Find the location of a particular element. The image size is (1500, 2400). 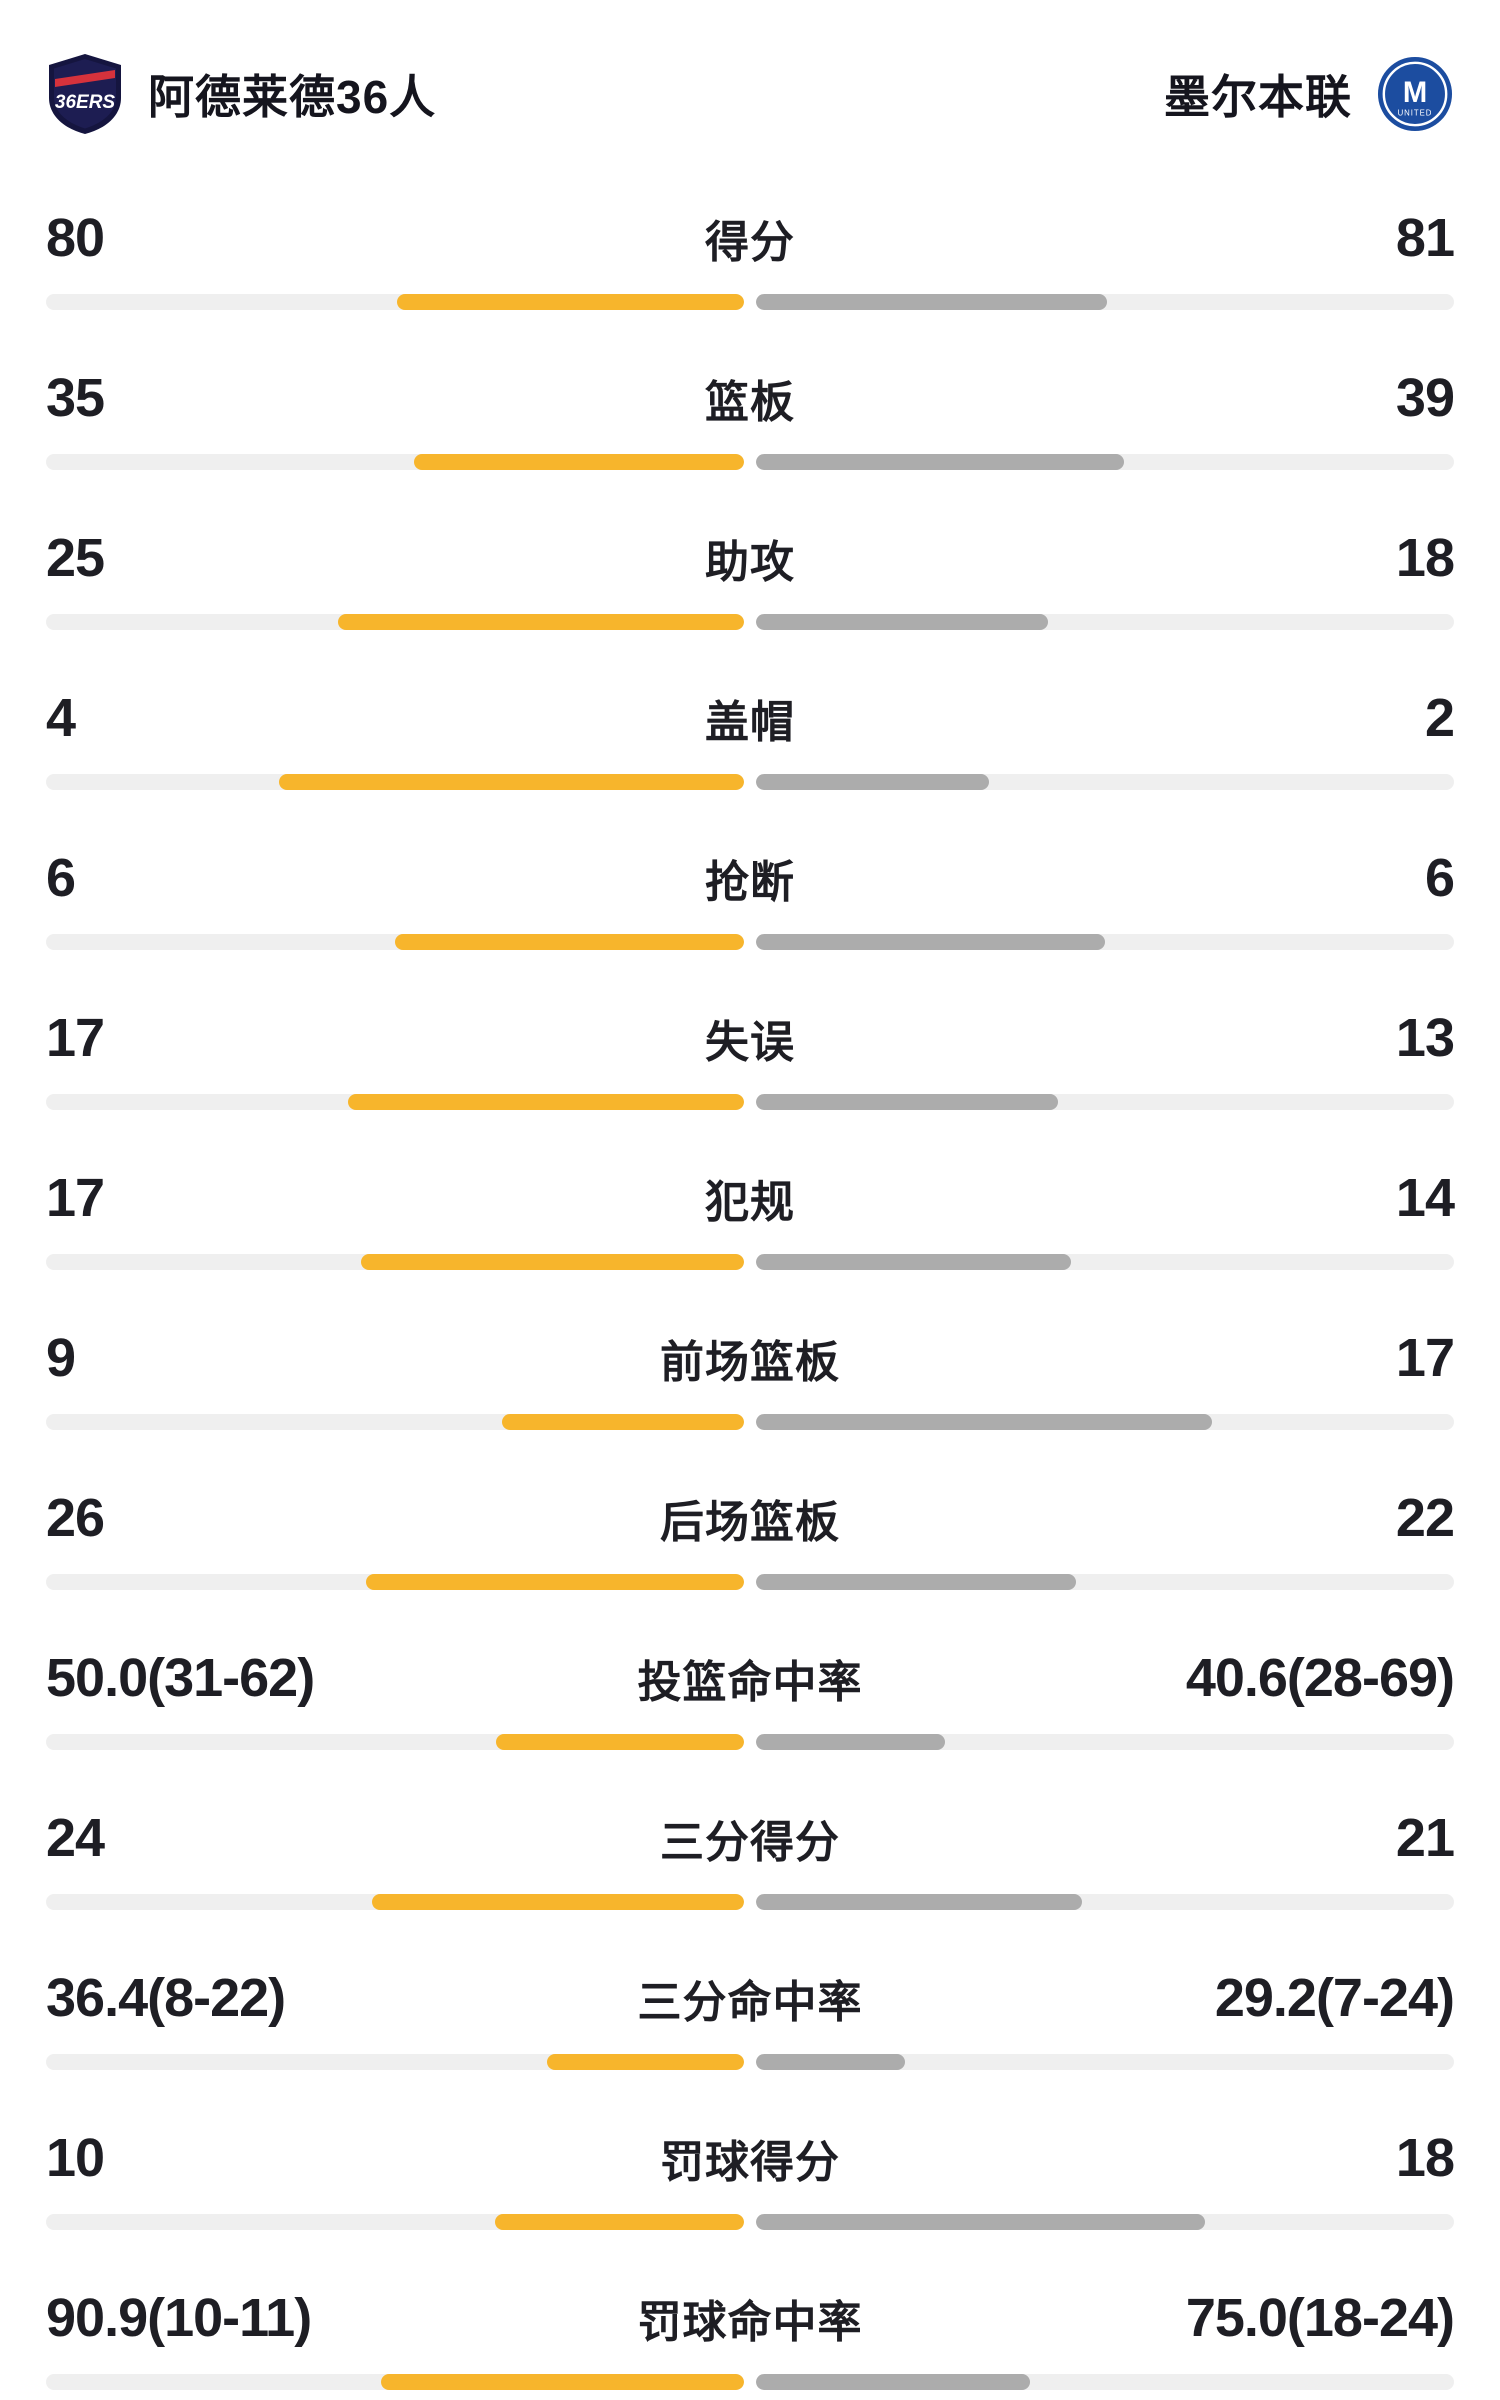

stat-row-defensive-rebounds: 26 后场篮板 22 is located at coordinates (750, 1510).